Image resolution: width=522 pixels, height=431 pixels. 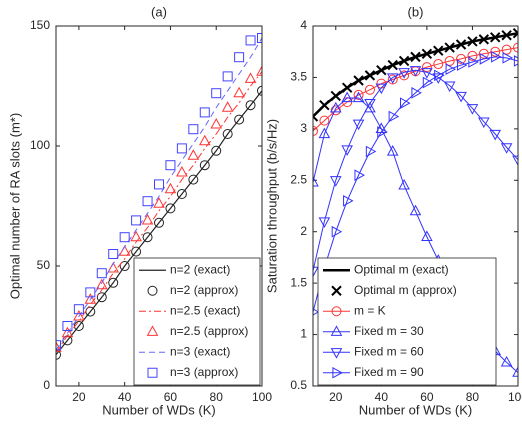 I want to click on y-tick-label: 1, so click(x=303, y=334).